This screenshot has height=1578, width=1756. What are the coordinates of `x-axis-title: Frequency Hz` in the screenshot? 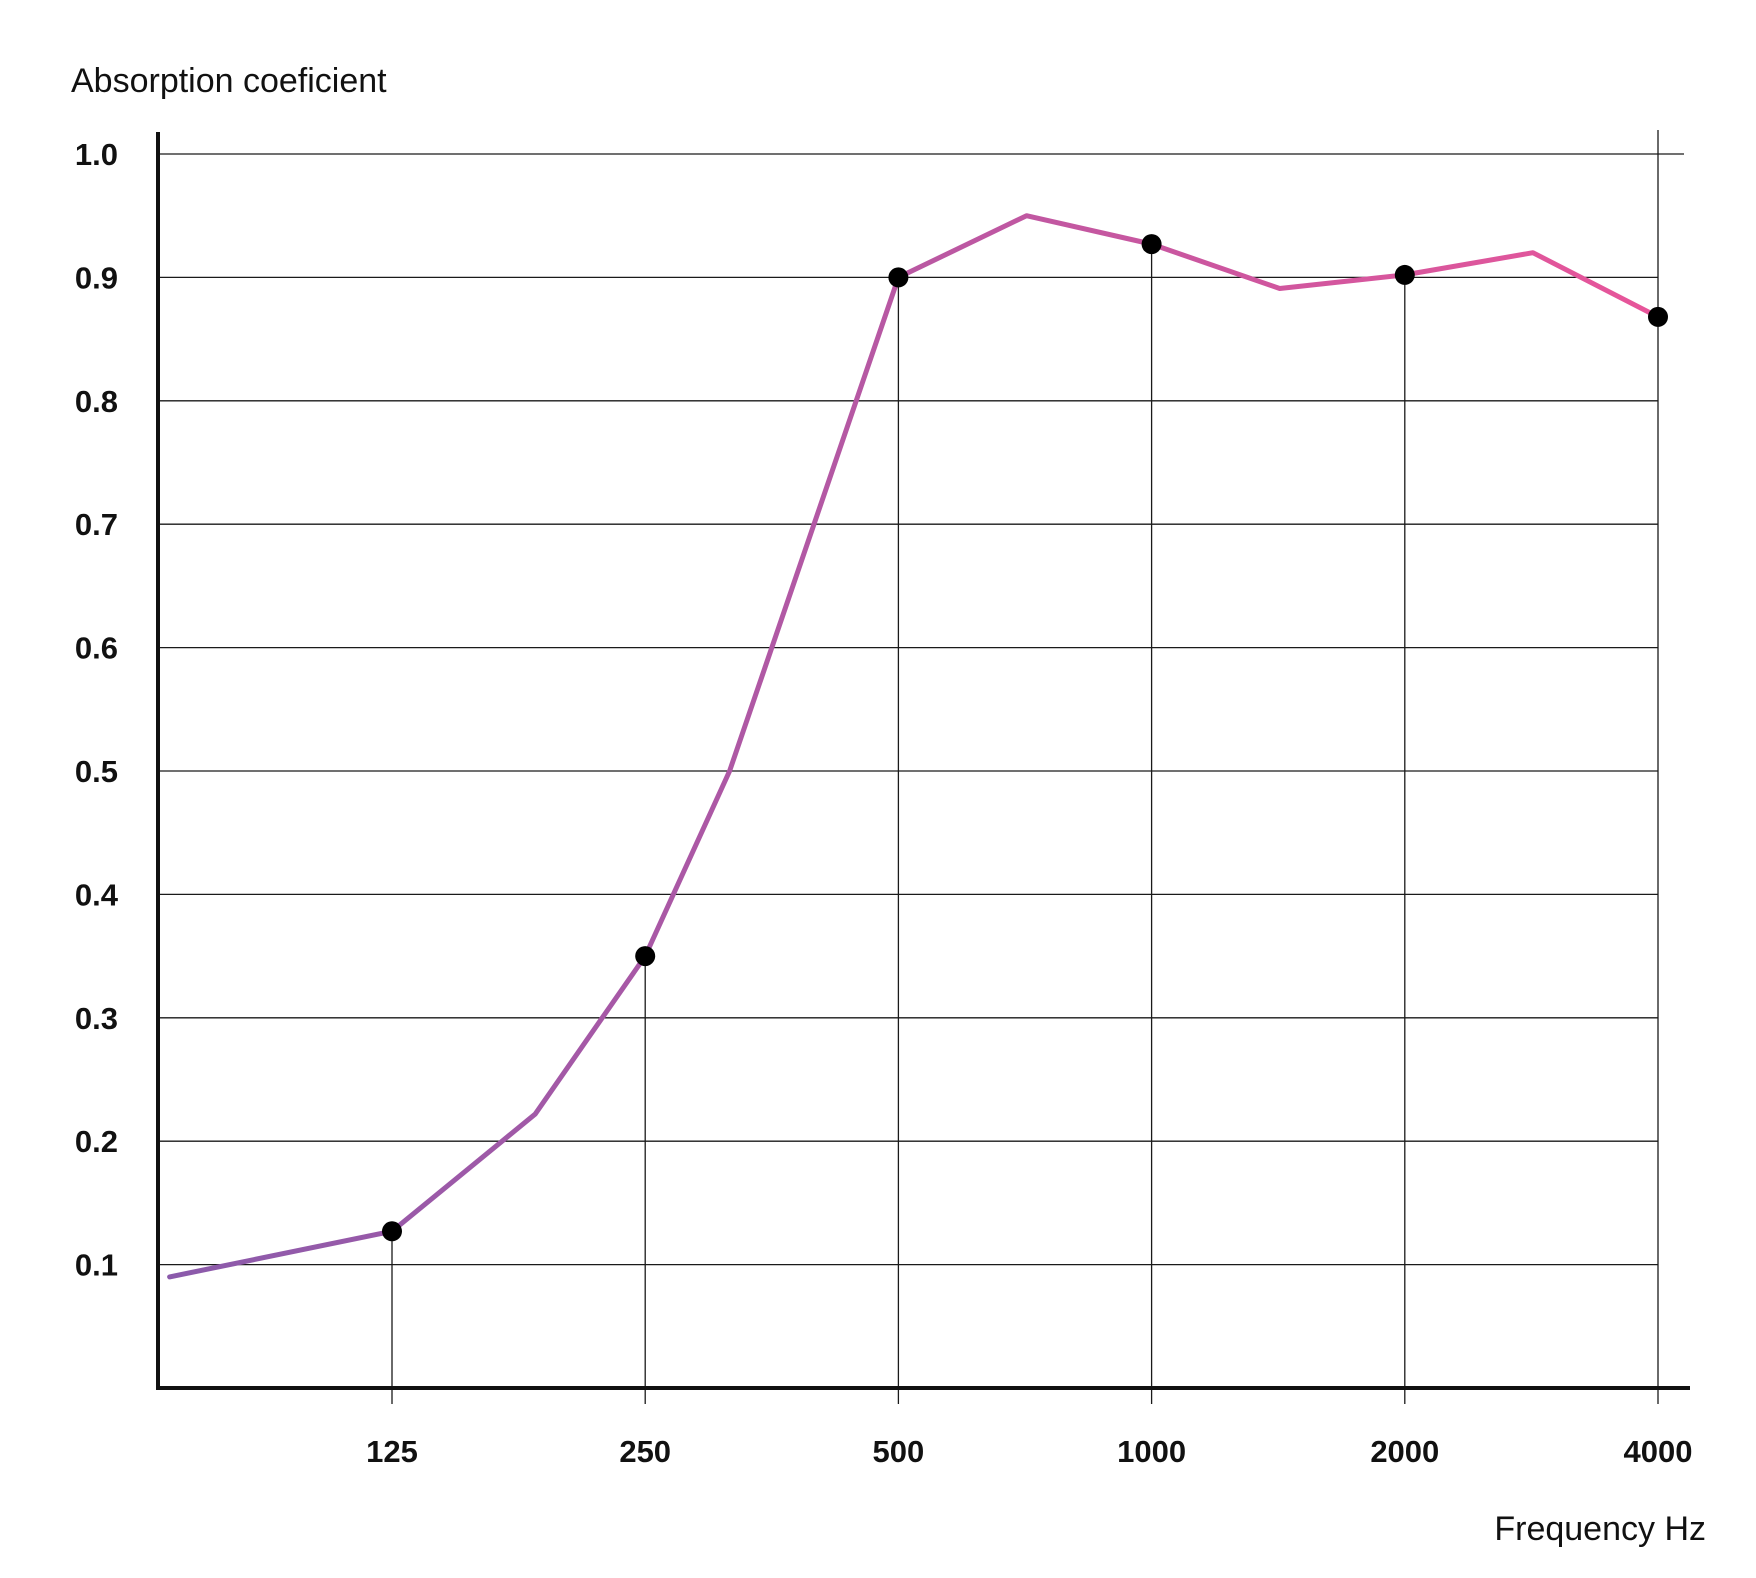 It's located at (1600, 1529).